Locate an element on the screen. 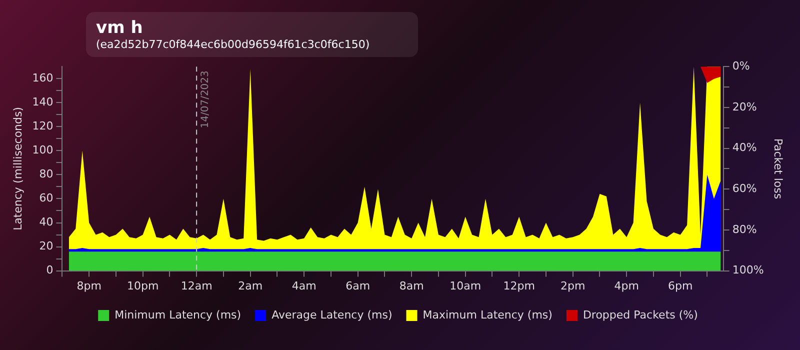 The width and height of the screenshot is (800, 350). legend-label: Average Latency (ms) is located at coordinates (332, 315).